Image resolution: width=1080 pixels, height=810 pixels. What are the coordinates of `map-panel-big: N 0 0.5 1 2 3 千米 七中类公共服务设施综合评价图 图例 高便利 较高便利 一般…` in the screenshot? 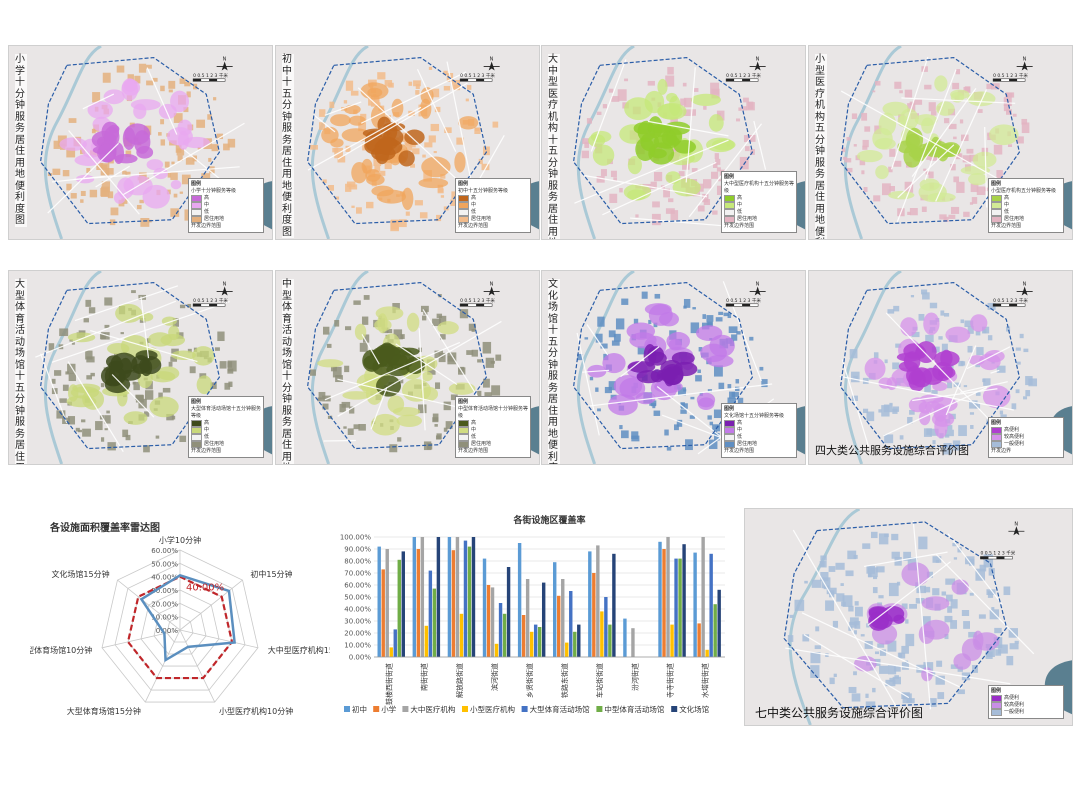 It's located at (908, 617).